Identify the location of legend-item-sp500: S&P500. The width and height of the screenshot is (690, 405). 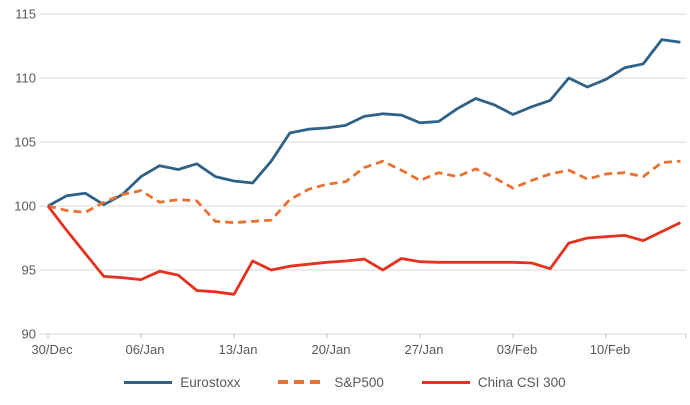
(331, 382).